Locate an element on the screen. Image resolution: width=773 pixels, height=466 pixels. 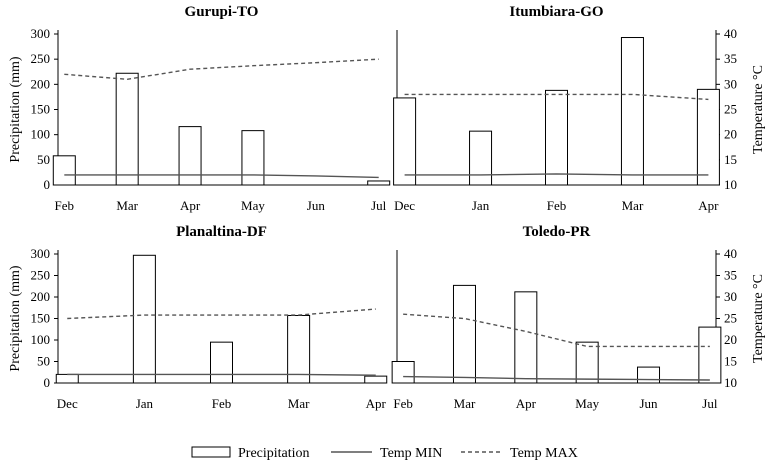
bar-gurupi-to-may is located at coordinates (253, 158).